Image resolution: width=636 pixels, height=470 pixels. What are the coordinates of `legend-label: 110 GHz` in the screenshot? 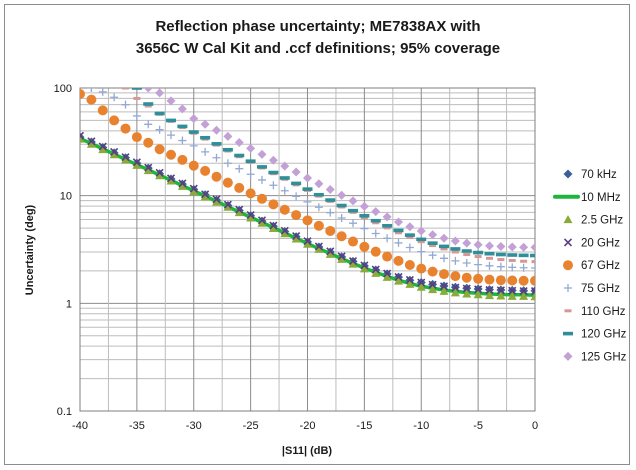 It's located at (603, 312).